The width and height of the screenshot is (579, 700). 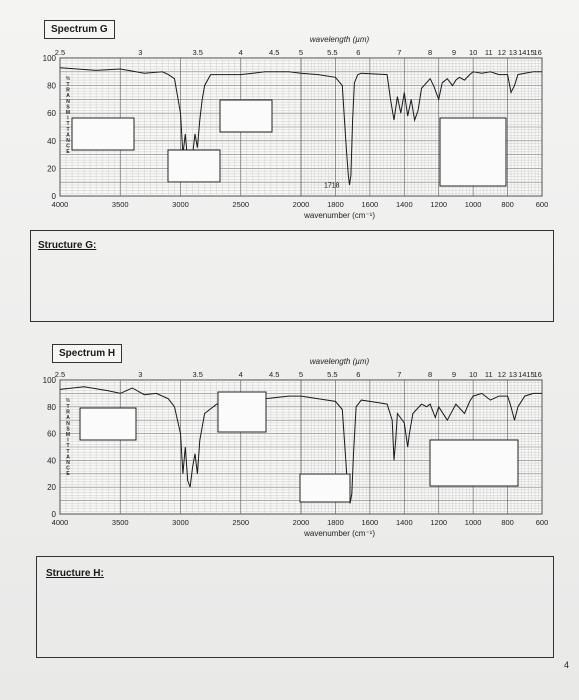 What do you see at coordinates (68, 113) in the screenshot?
I see `y-axis-label-letter: M` at bounding box center [68, 113].